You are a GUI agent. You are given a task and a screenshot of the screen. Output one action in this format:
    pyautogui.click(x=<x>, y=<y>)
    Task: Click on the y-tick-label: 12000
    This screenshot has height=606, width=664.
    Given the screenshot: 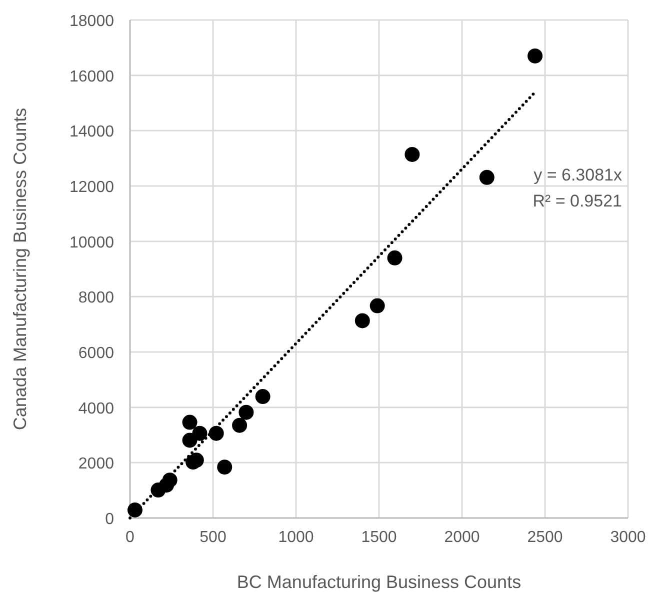 What is the action you would take?
    pyautogui.click(x=92, y=187)
    